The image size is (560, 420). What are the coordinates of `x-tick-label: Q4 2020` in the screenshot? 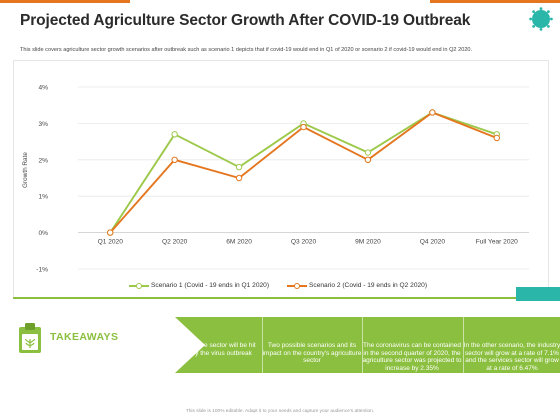 It's located at (433, 242).